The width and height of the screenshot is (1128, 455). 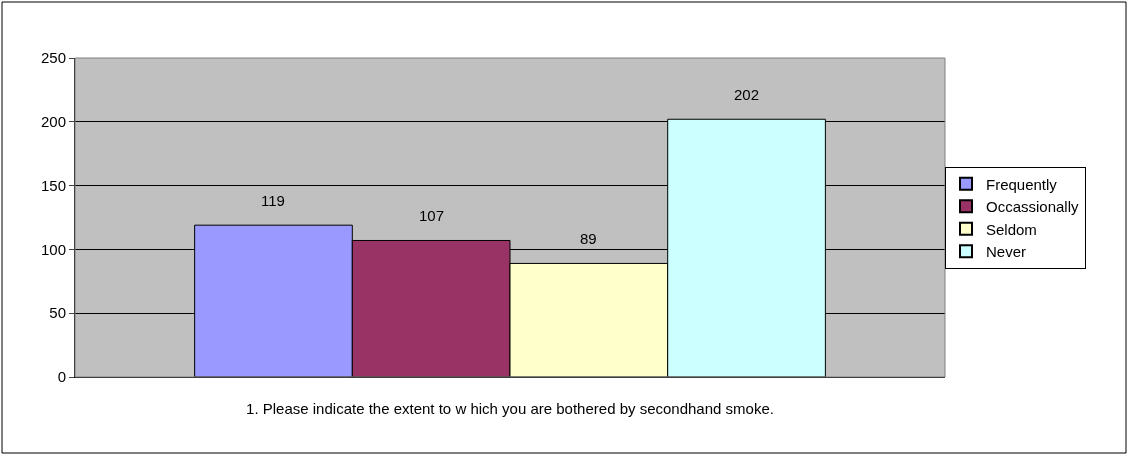 What do you see at coordinates (53, 58) in the screenshot?
I see `y-tick-label: 250` at bounding box center [53, 58].